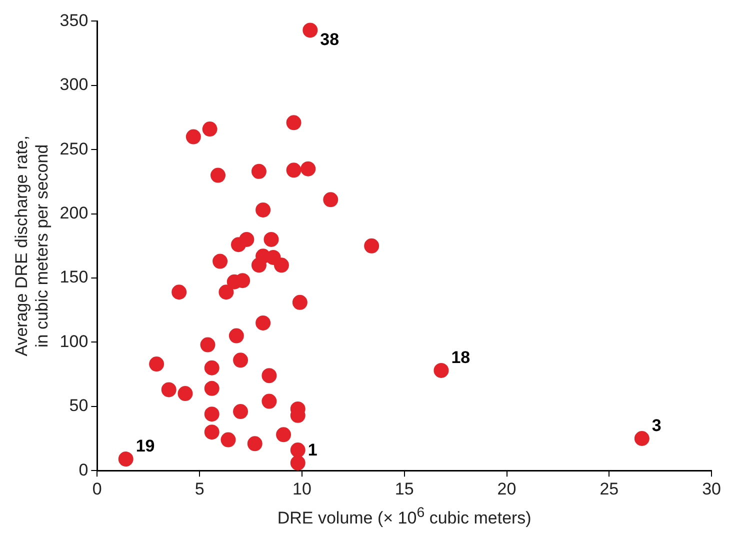 Image resolution: width=732 pixels, height=541 pixels. I want to click on y-tick-label: 50, so click(78, 406).